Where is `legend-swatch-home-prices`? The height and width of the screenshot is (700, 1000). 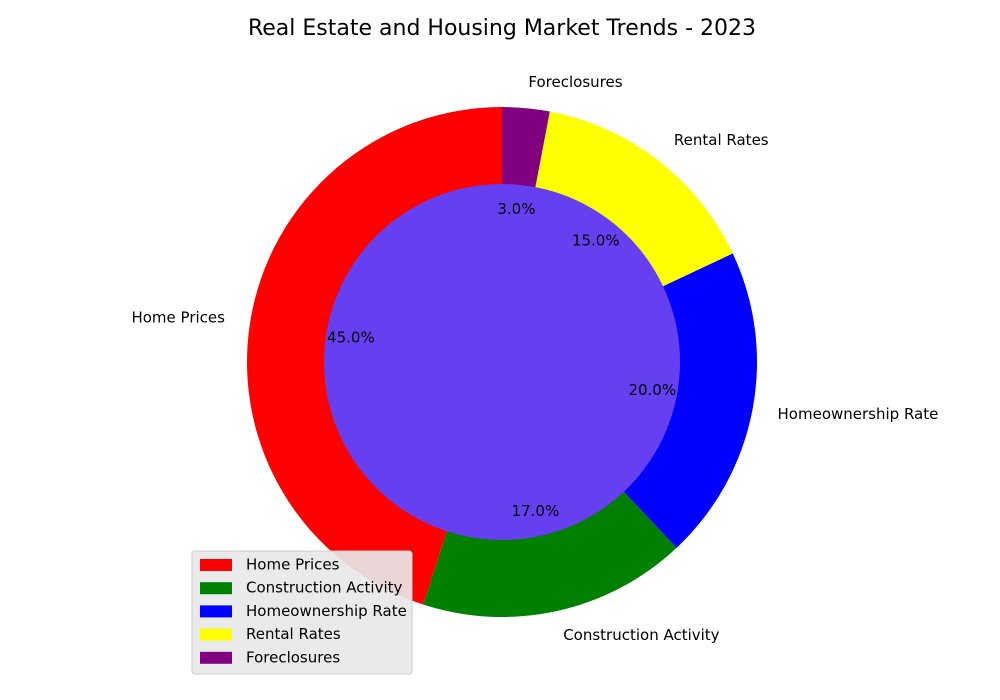
legend-swatch-home-prices is located at coordinates (216, 565).